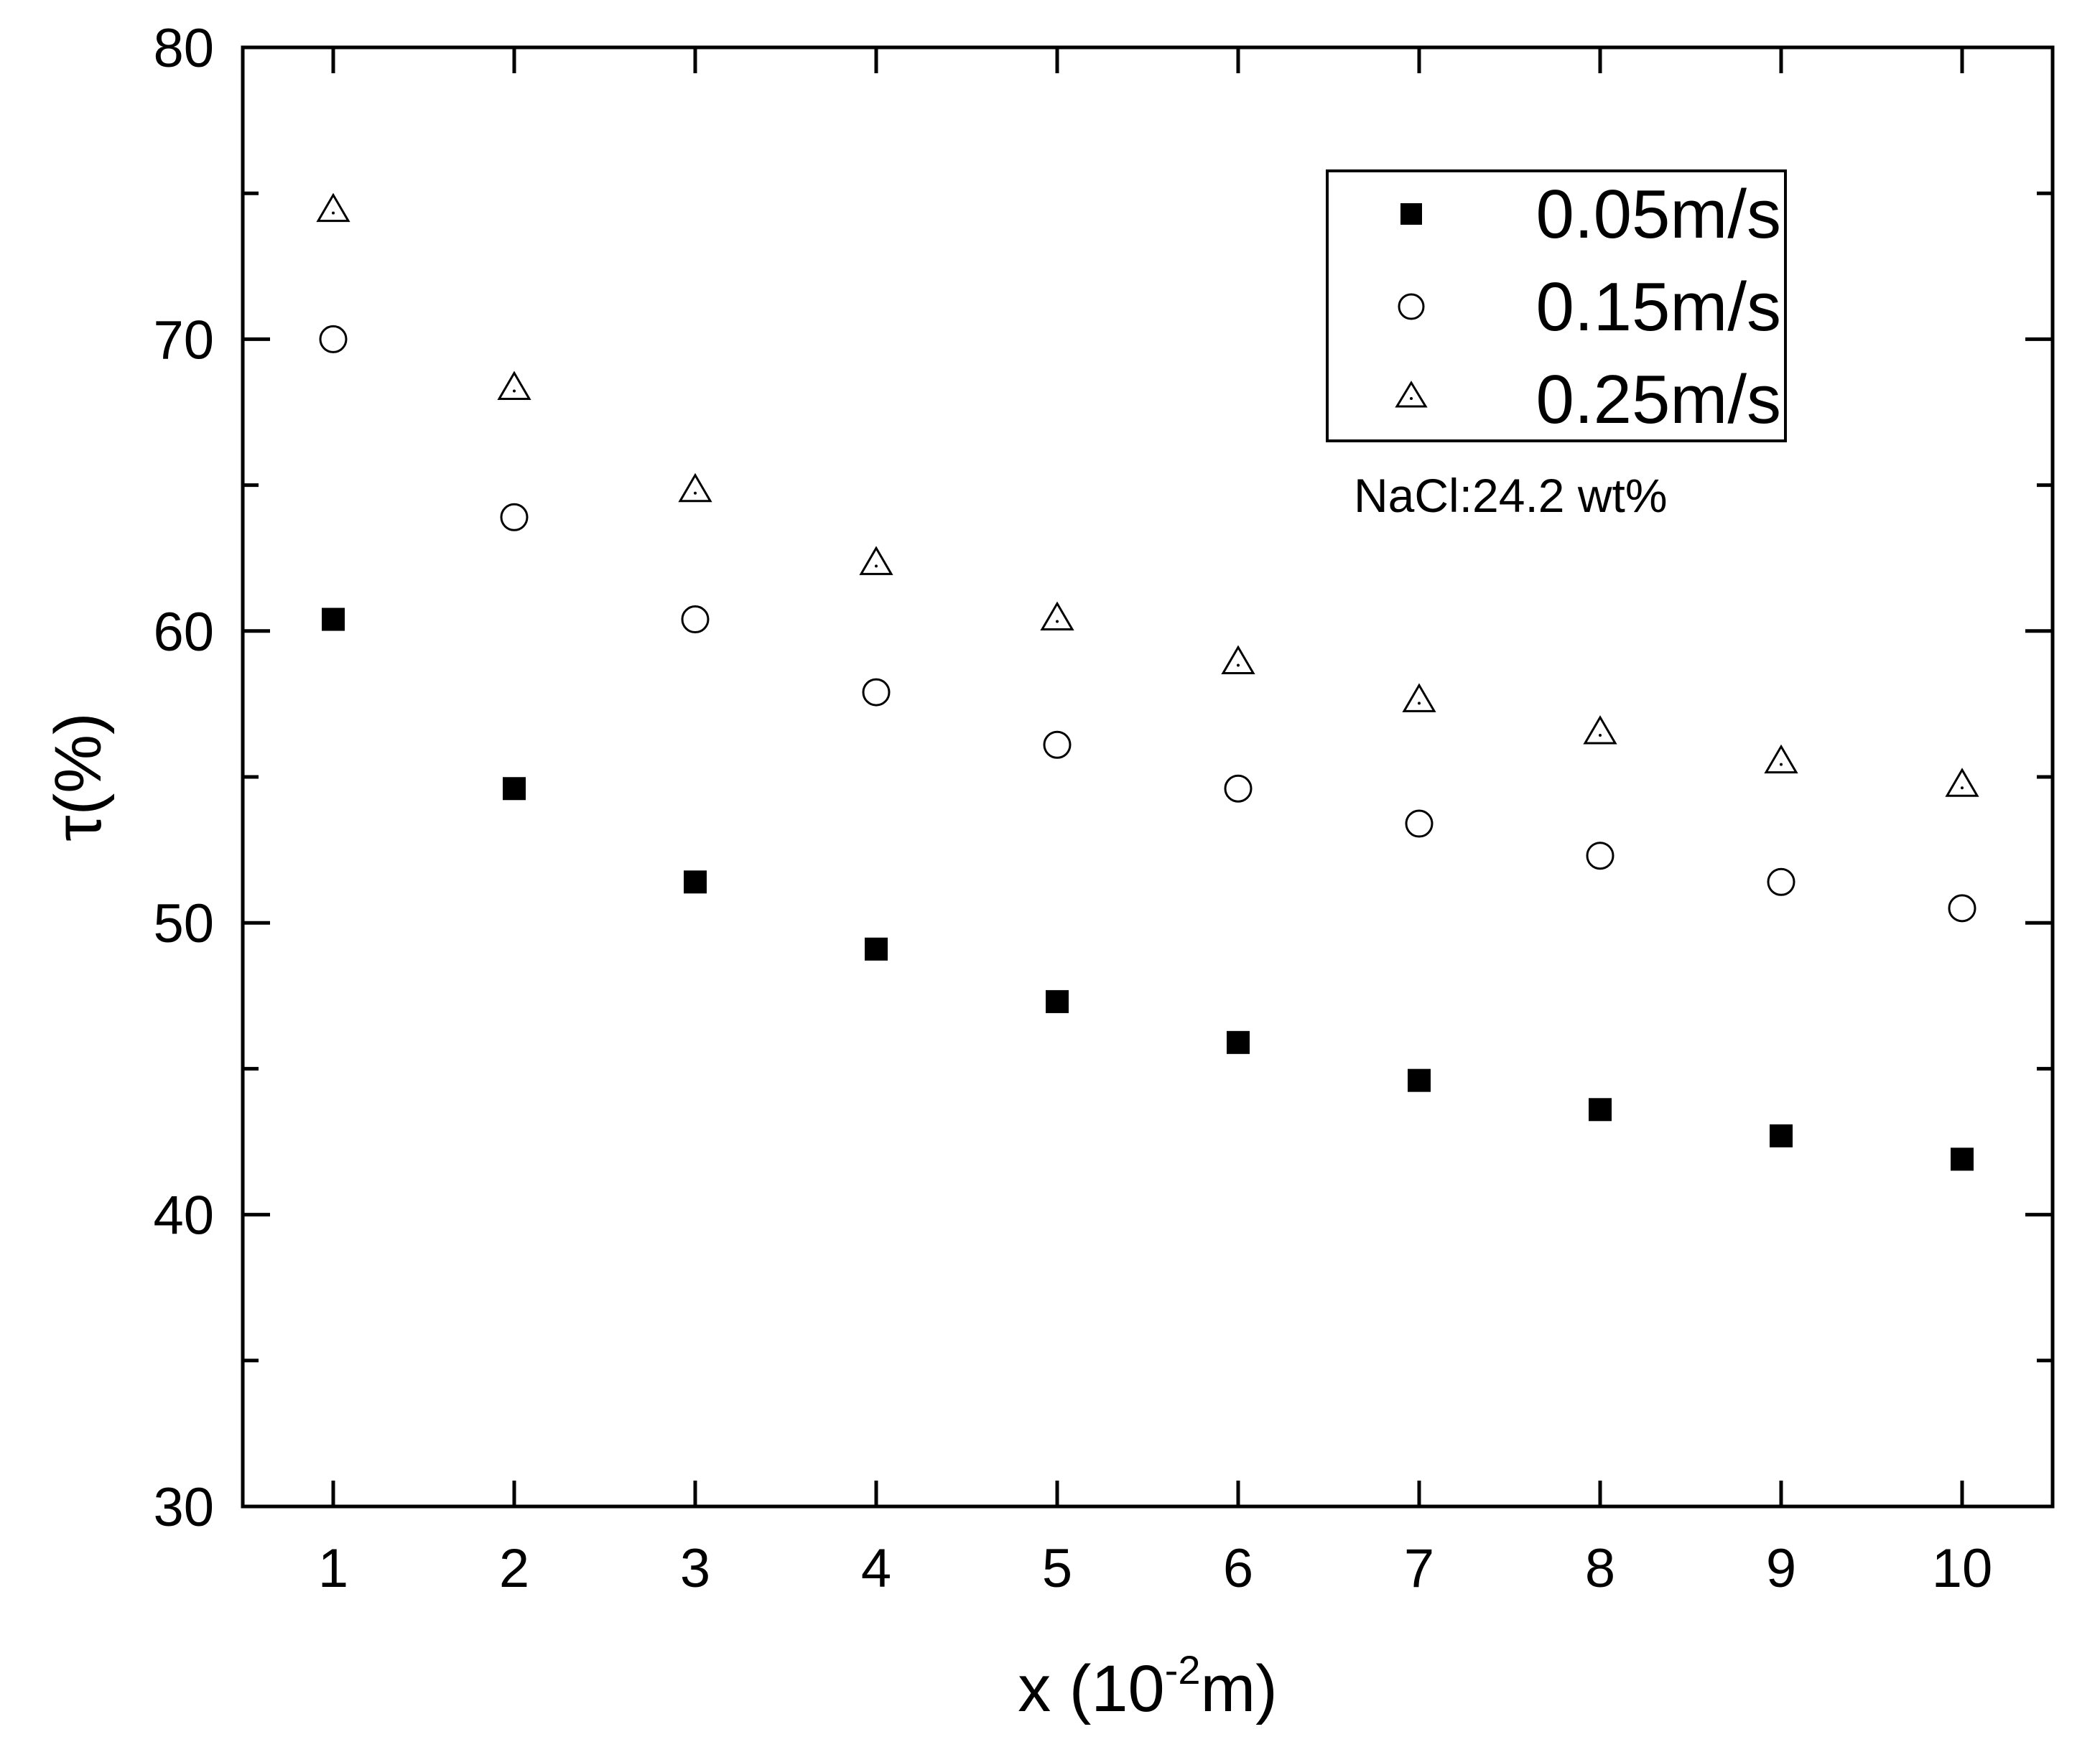  Describe the element at coordinates (1658, 214) in the screenshot. I see `legend-label-0: 0.05m/s` at that location.